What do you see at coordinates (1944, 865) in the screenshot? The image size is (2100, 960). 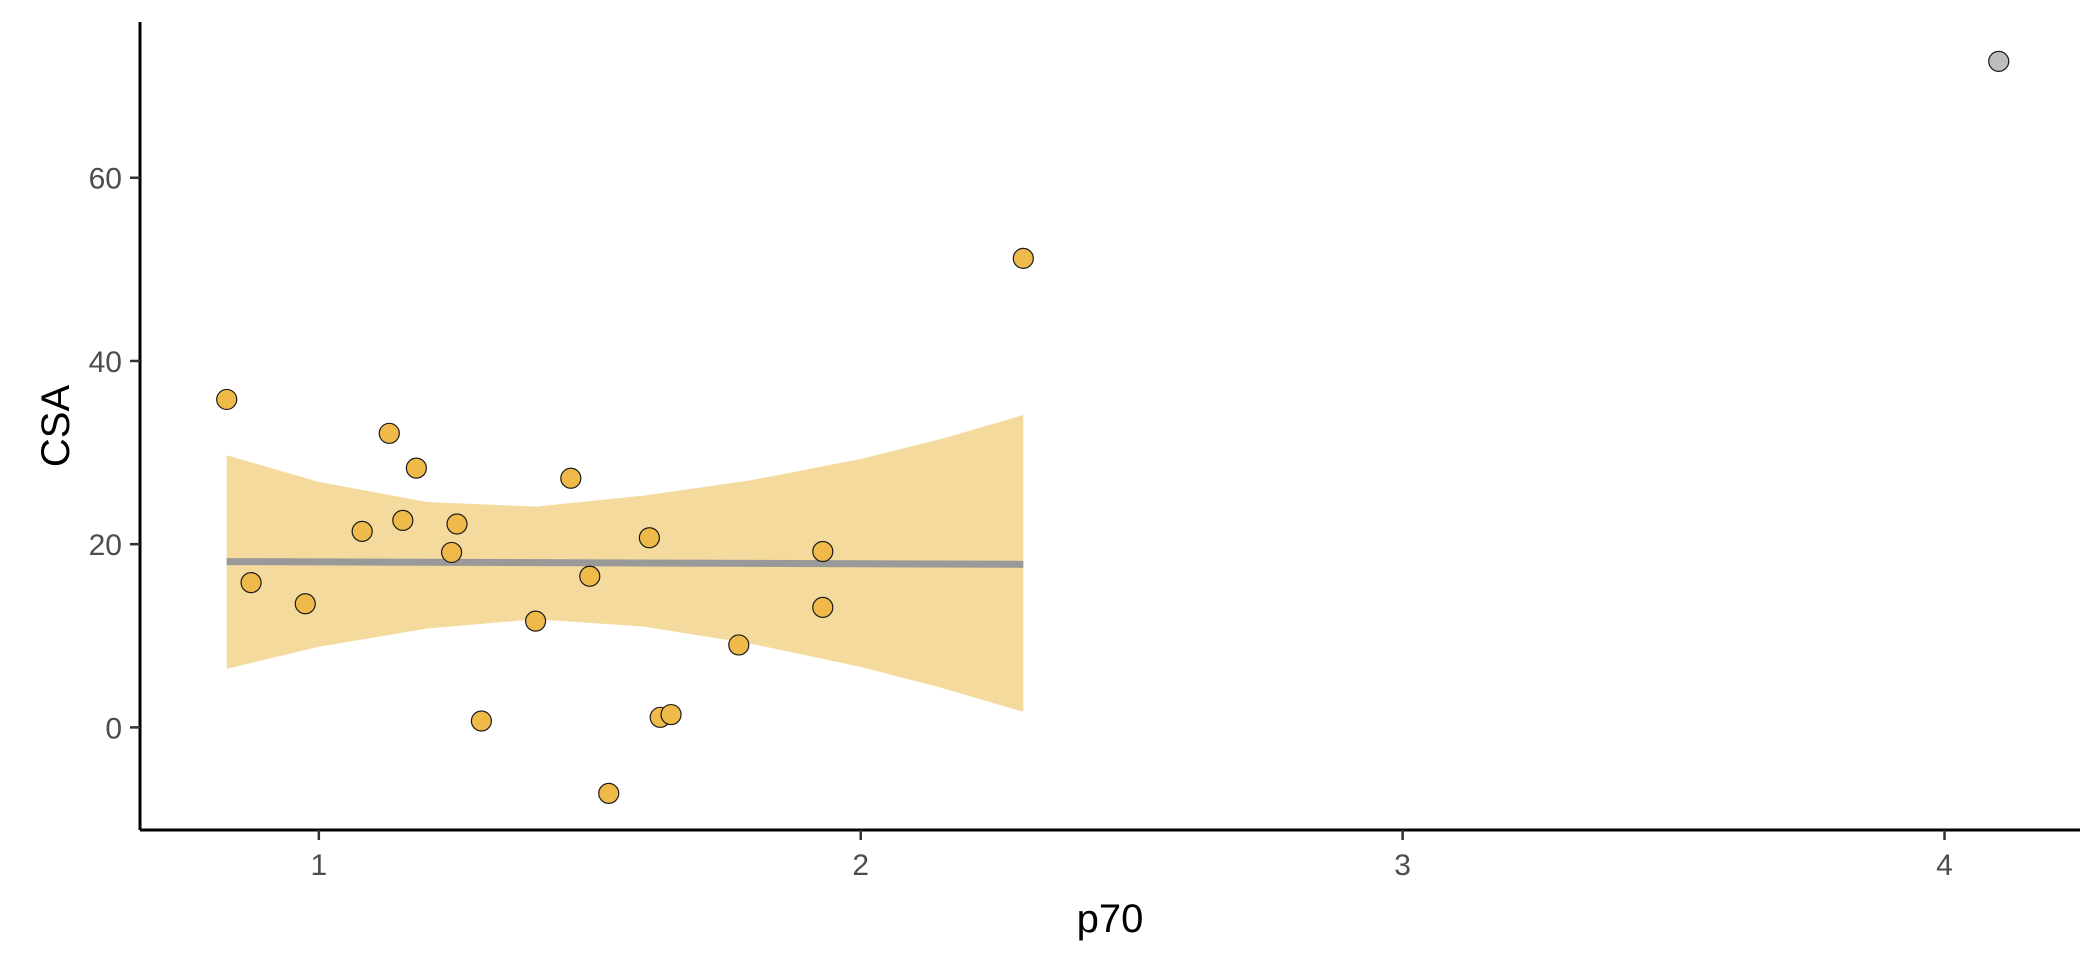 I see `x-tick-label: 4` at bounding box center [1944, 865].